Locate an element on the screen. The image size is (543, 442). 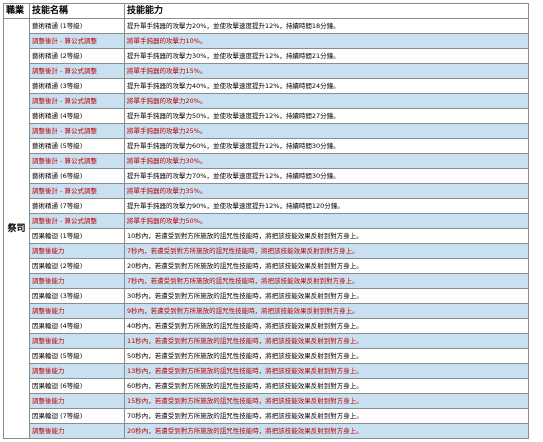
table-row: 調整後計 - 算公式調整 將單手鈍器的攻擊力35%。 is located at coordinates (266, 191).